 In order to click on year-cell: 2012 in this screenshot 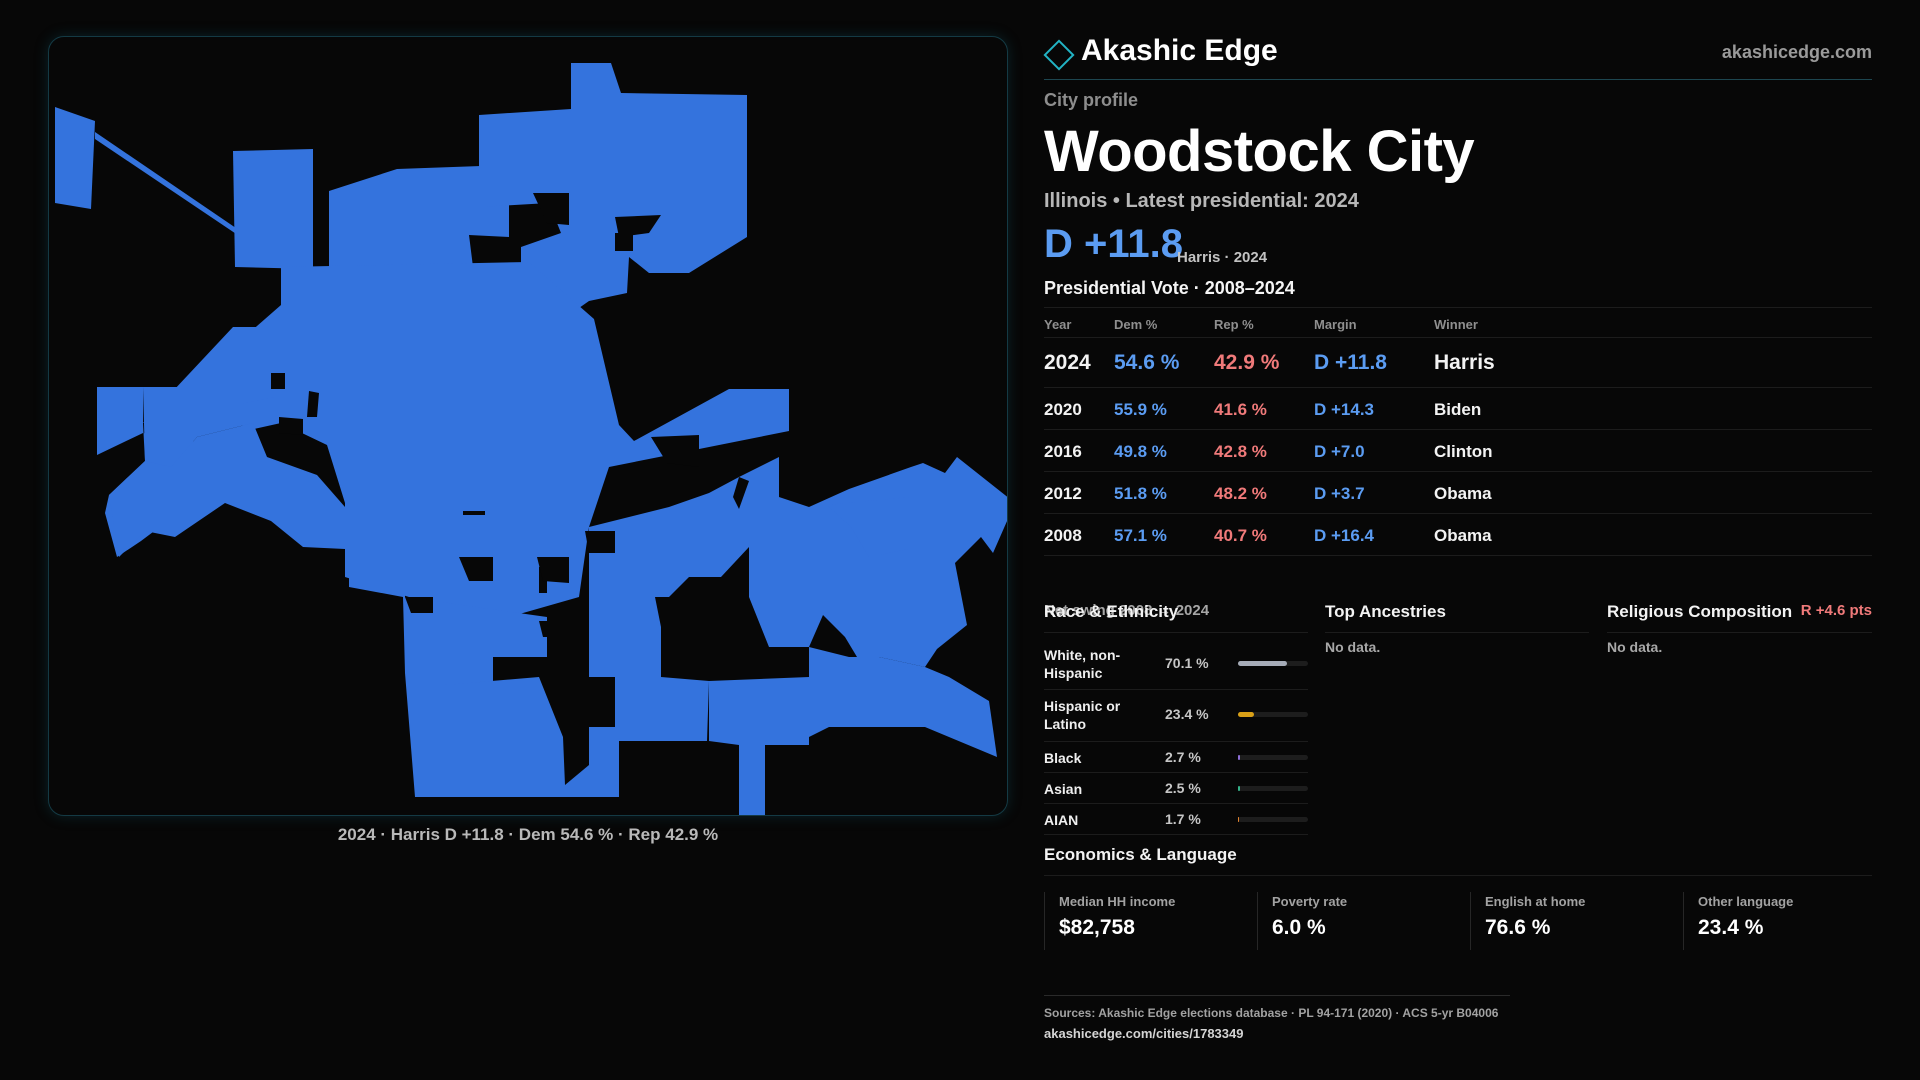, I will do `click(1063, 493)`.